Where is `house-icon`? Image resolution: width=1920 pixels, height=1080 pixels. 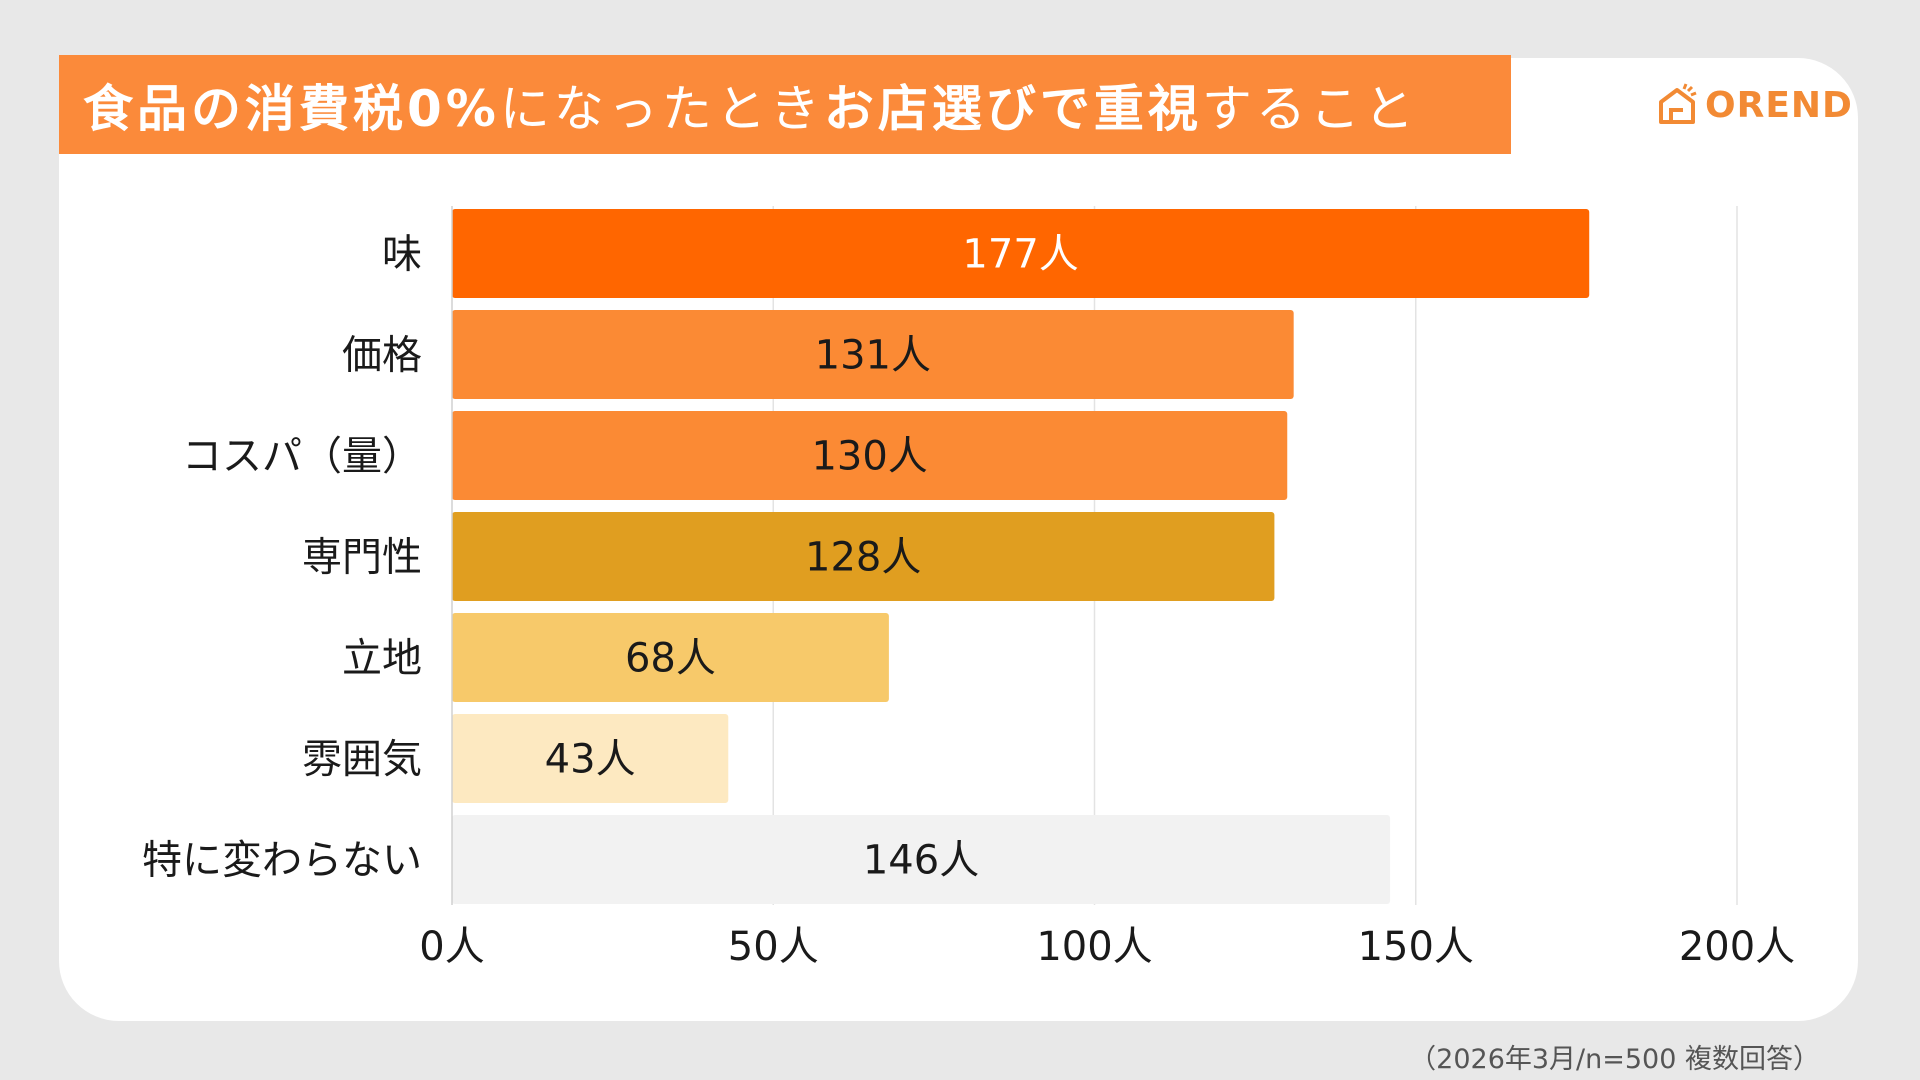
house-icon is located at coordinates (1677, 105).